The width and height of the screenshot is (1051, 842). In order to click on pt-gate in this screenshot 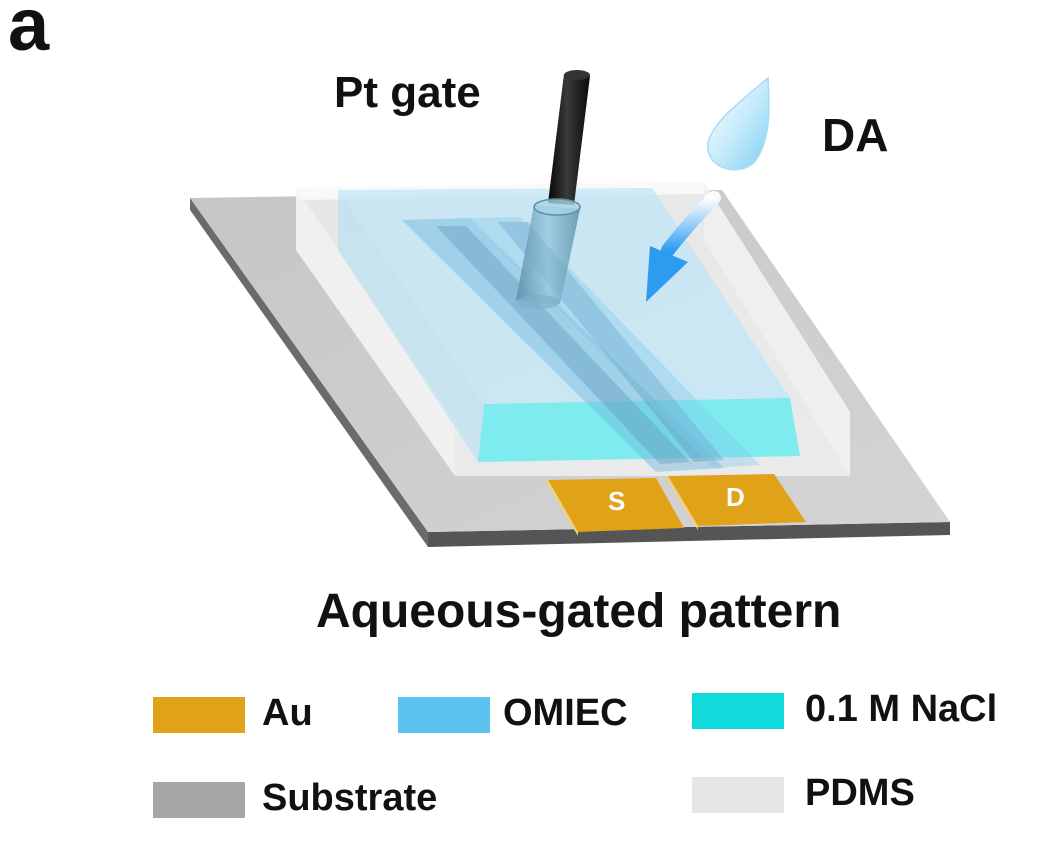, I will do `click(553, 189)`.